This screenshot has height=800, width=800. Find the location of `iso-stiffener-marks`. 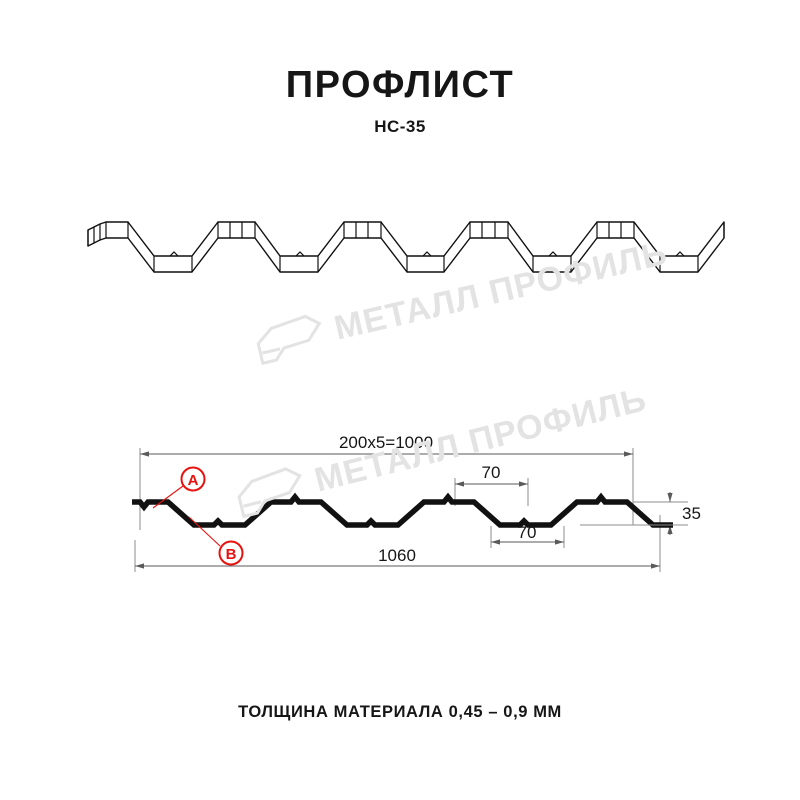

iso-stiffener-marks is located at coordinates (427, 254).